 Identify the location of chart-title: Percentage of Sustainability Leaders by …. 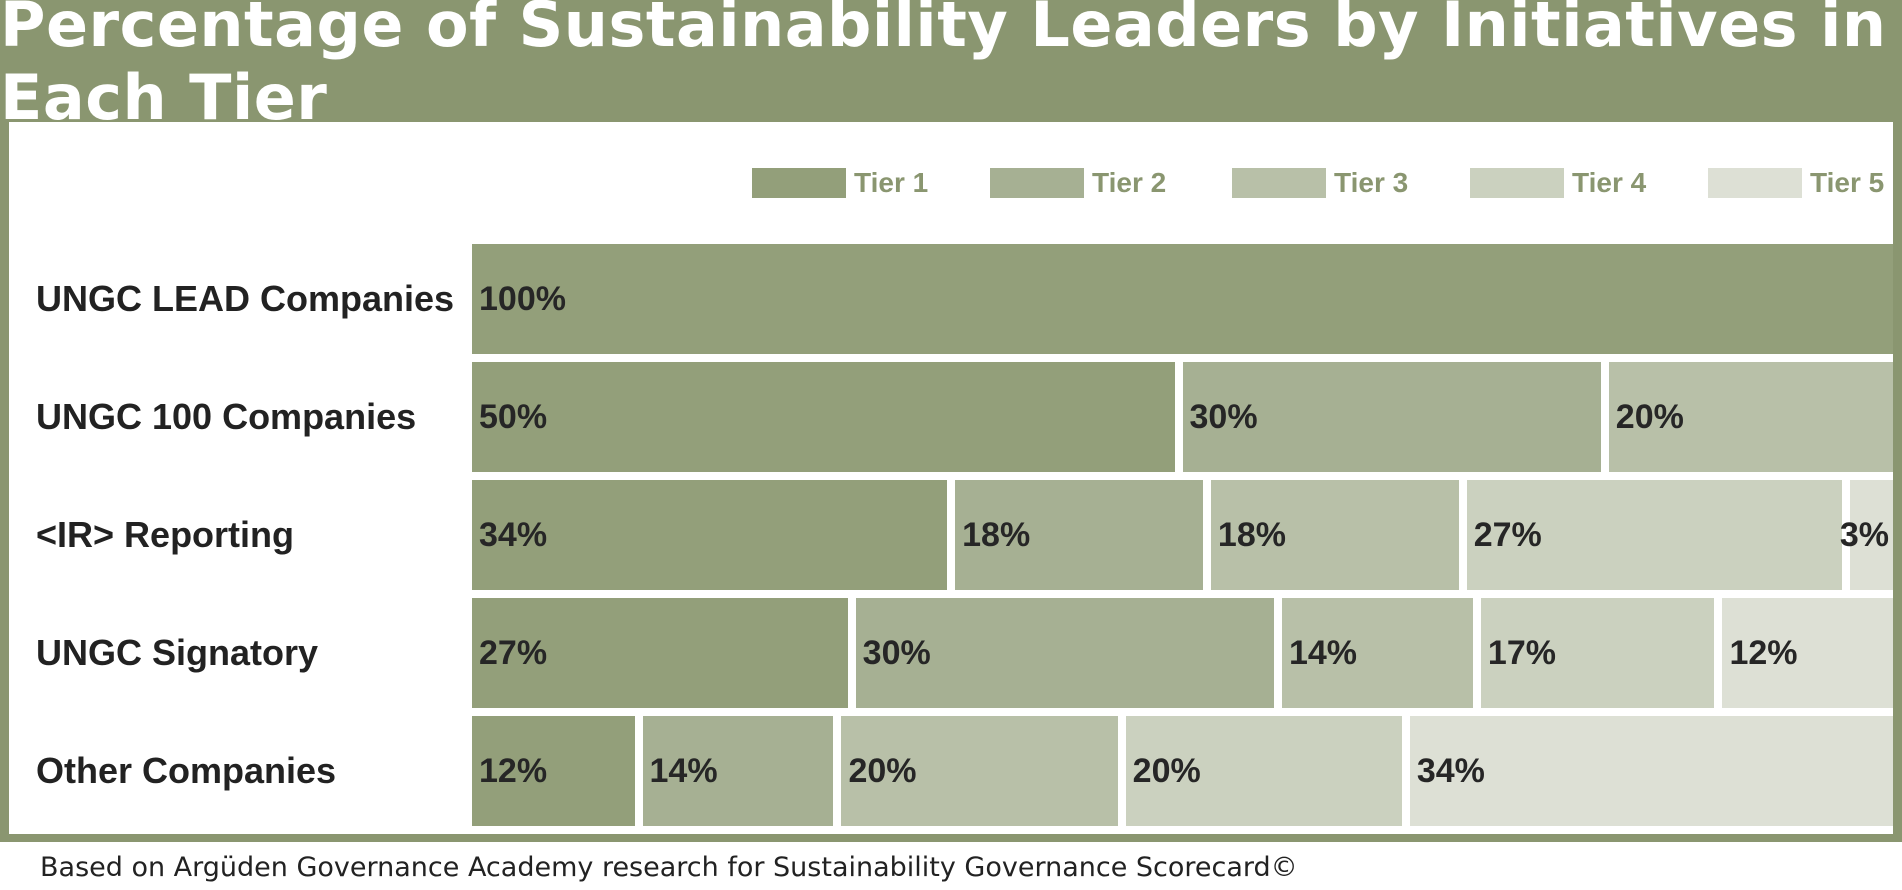
(943, 67).